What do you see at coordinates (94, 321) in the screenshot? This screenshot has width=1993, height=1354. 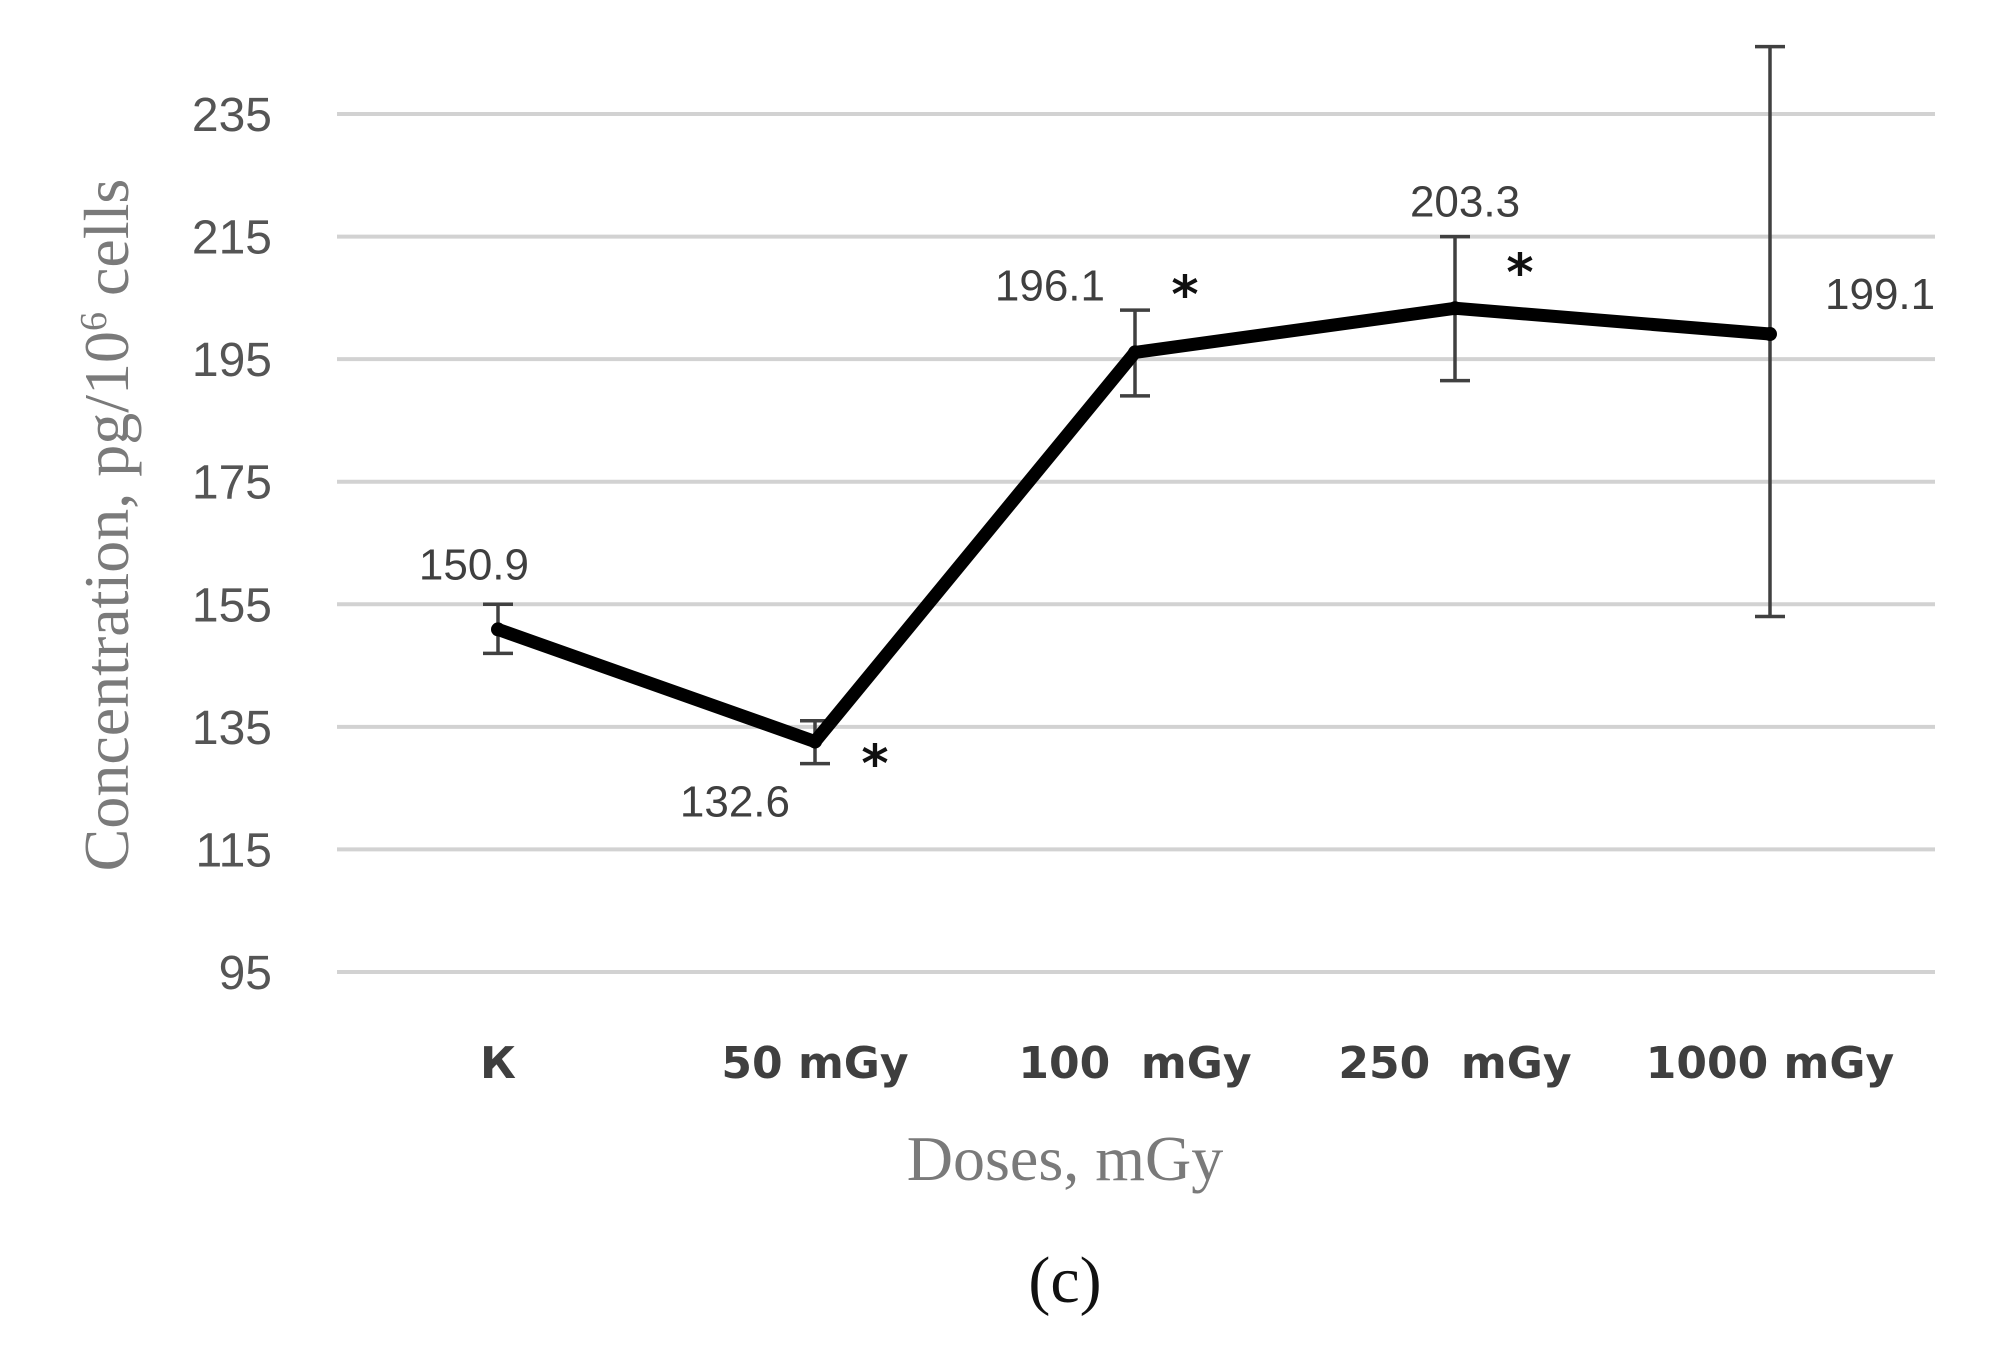 I see `y-axis-title-superscript: 6` at bounding box center [94, 321].